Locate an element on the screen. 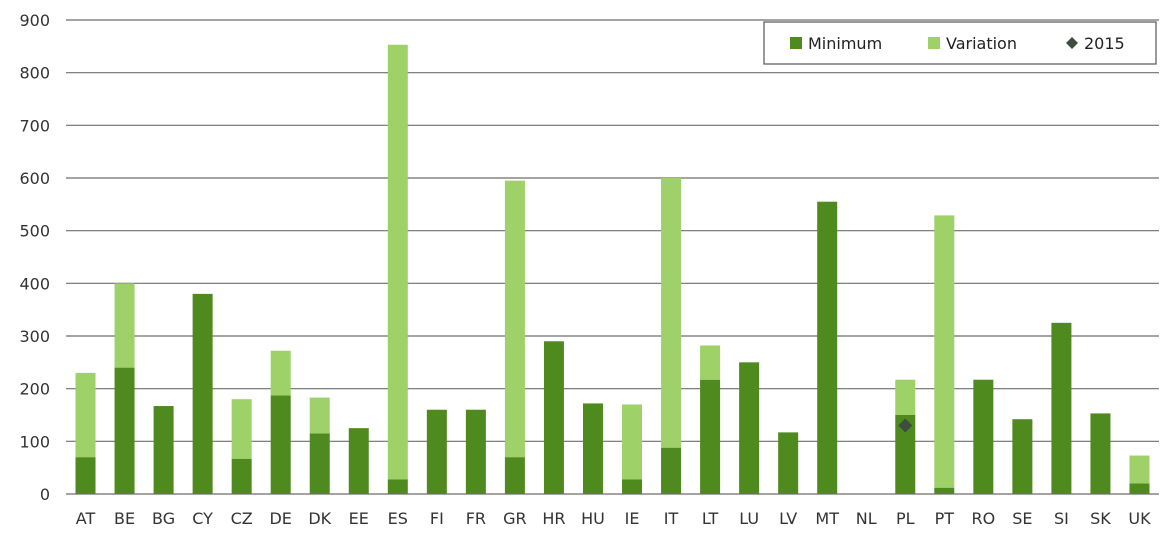 The width and height of the screenshot is (1163, 535). x-tick-label: MT is located at coordinates (827, 518).